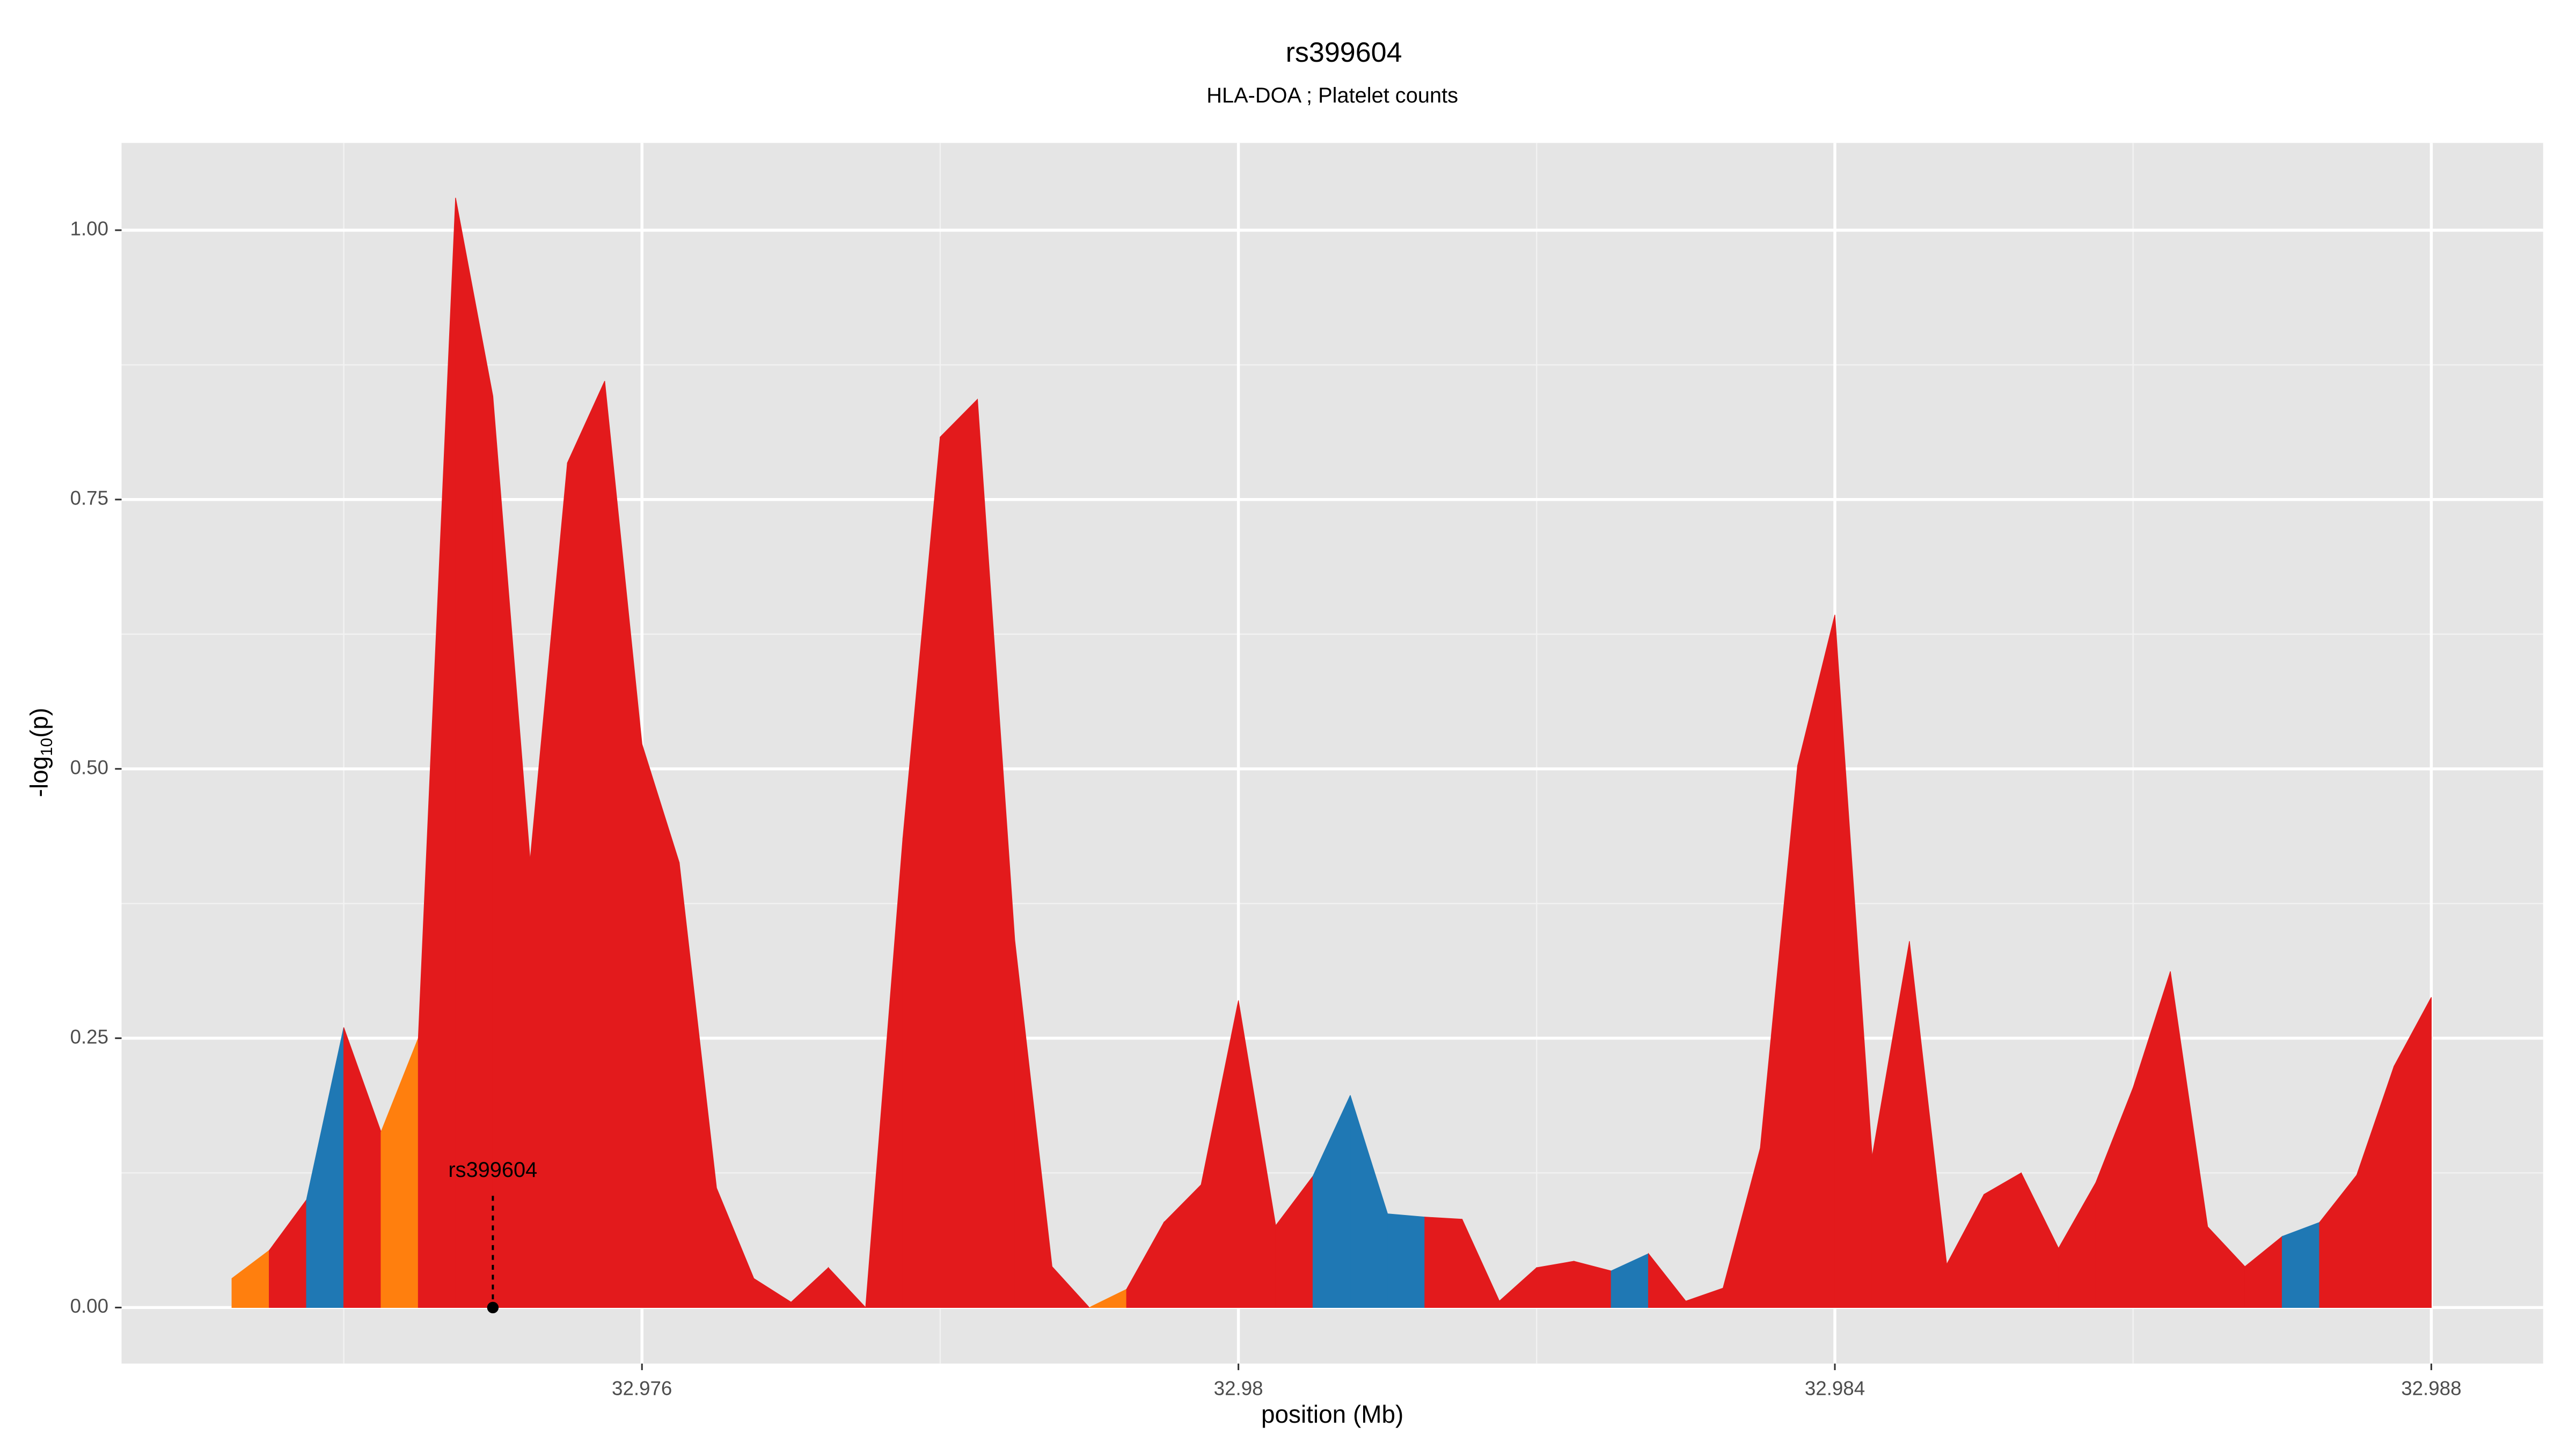  I want to click on y-tick-label: 0.50, so click(89, 767).